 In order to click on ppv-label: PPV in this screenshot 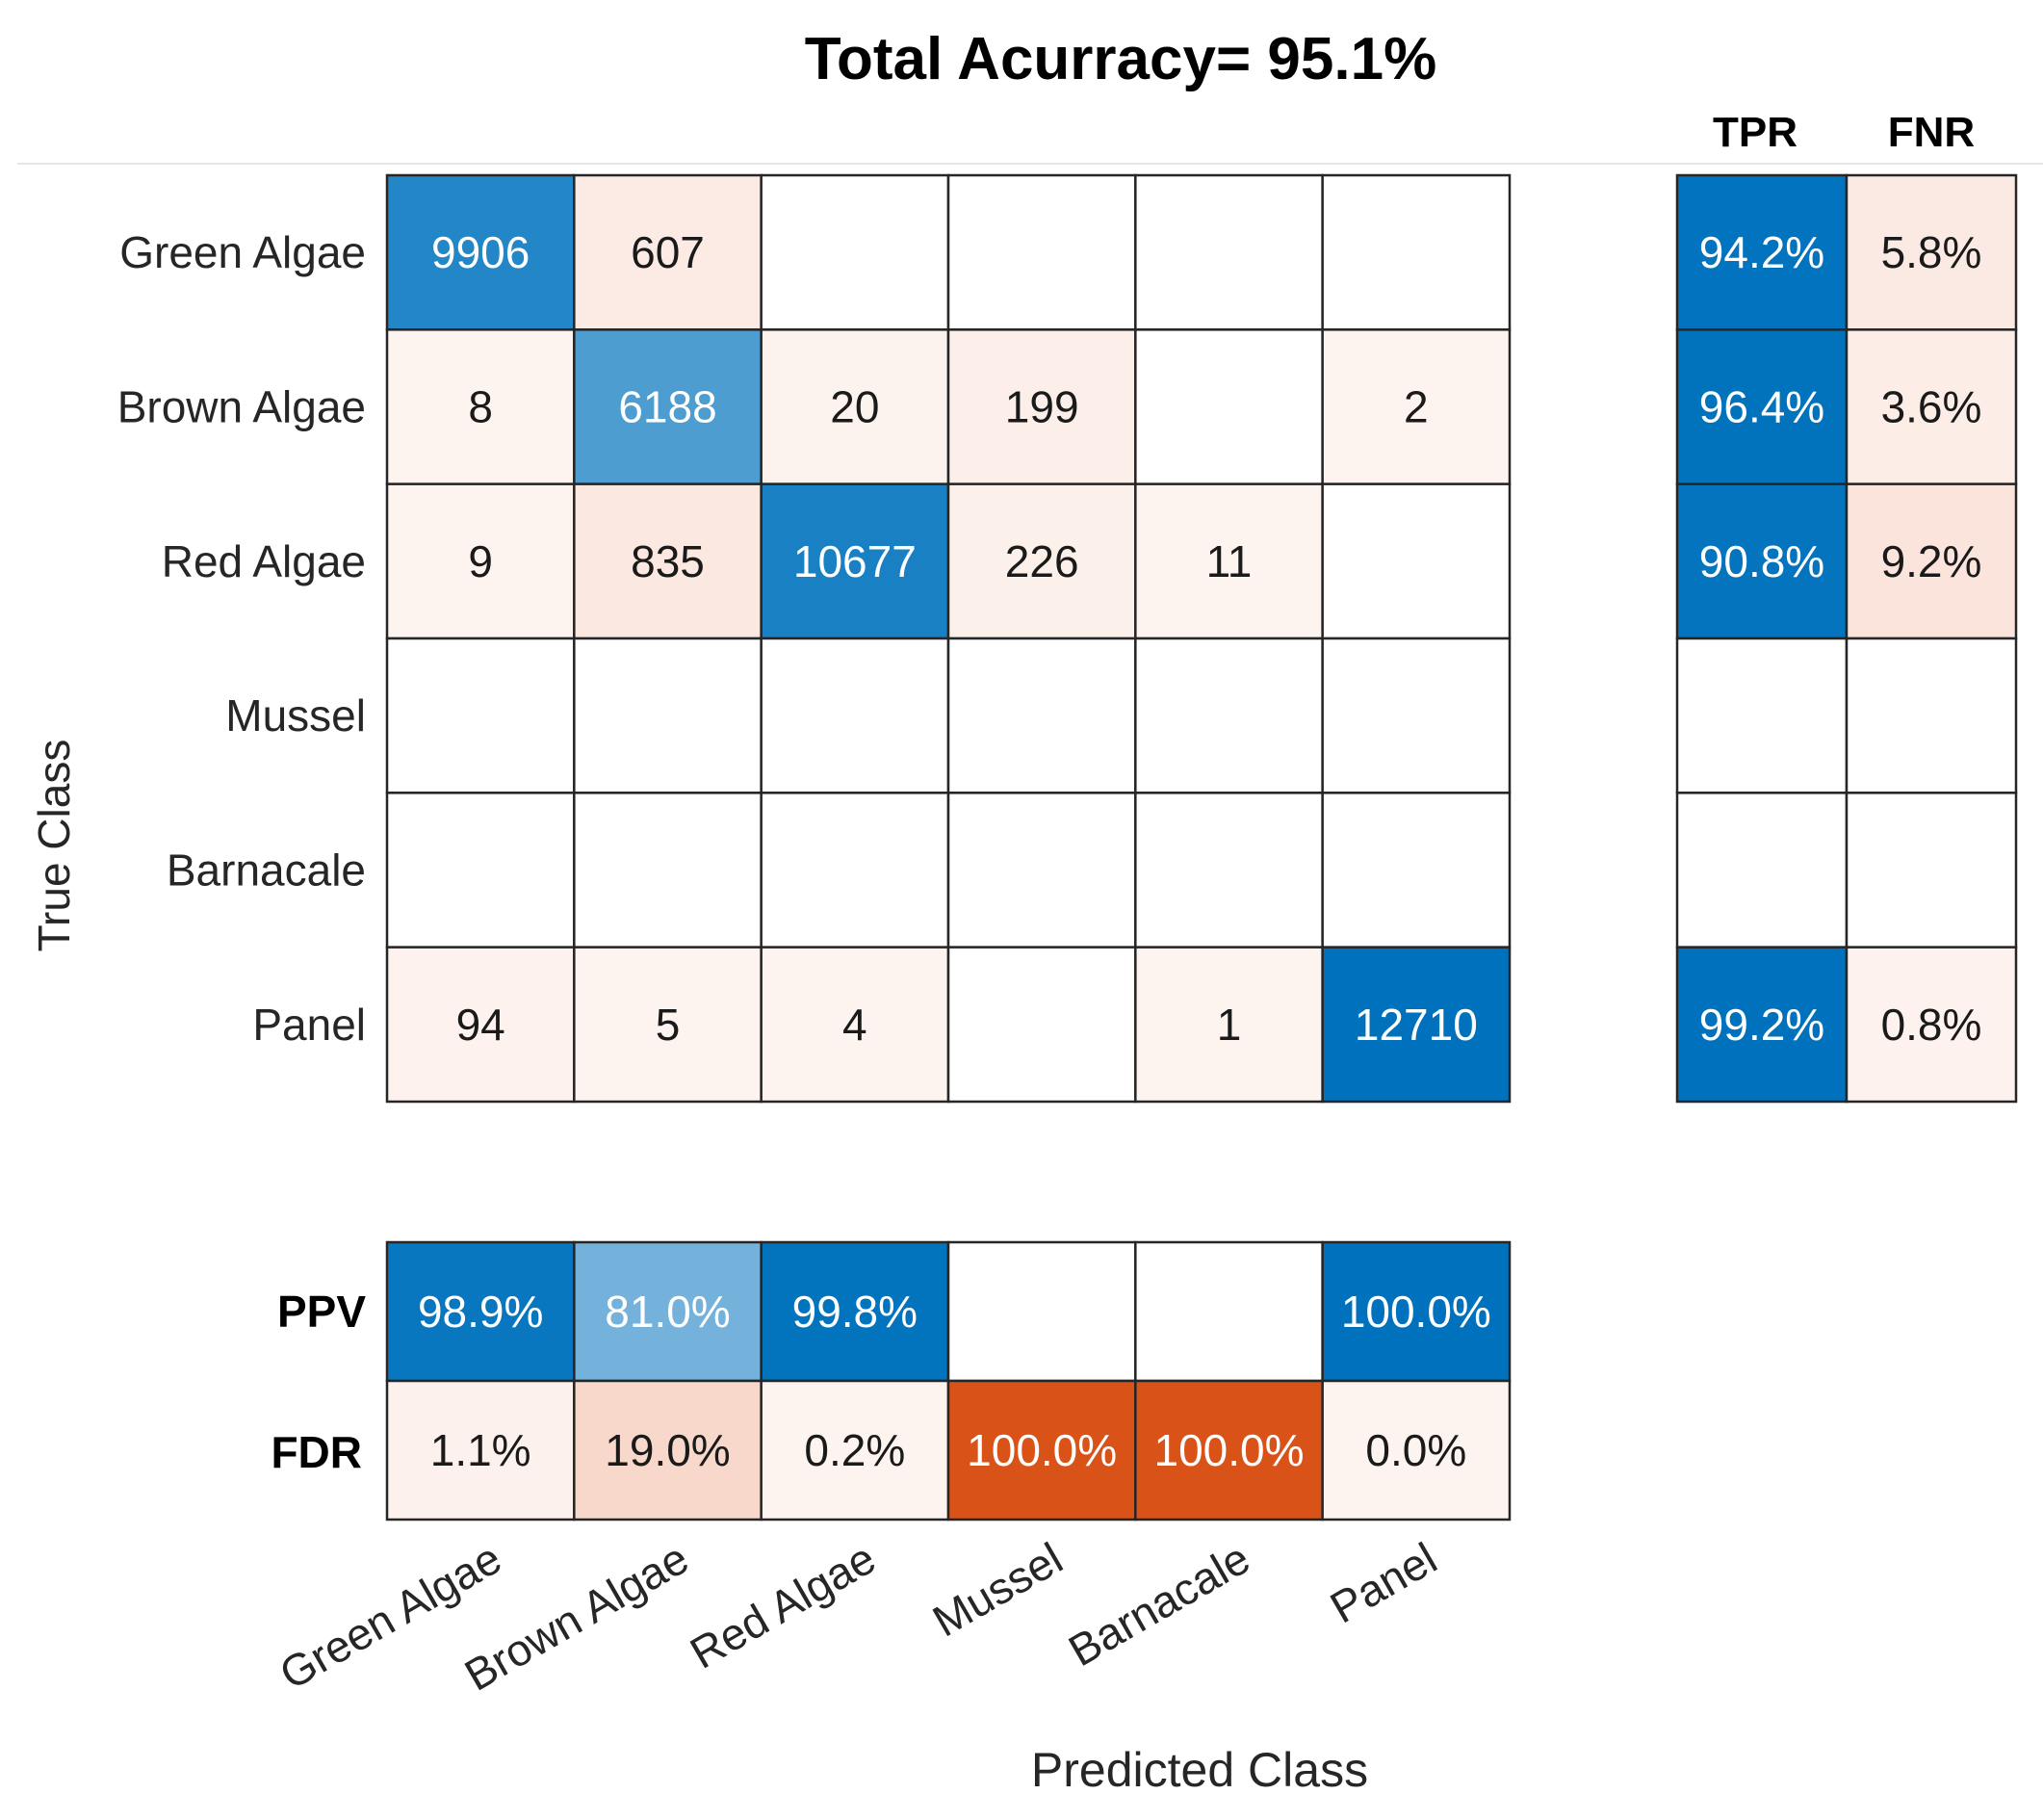, I will do `click(322, 1312)`.